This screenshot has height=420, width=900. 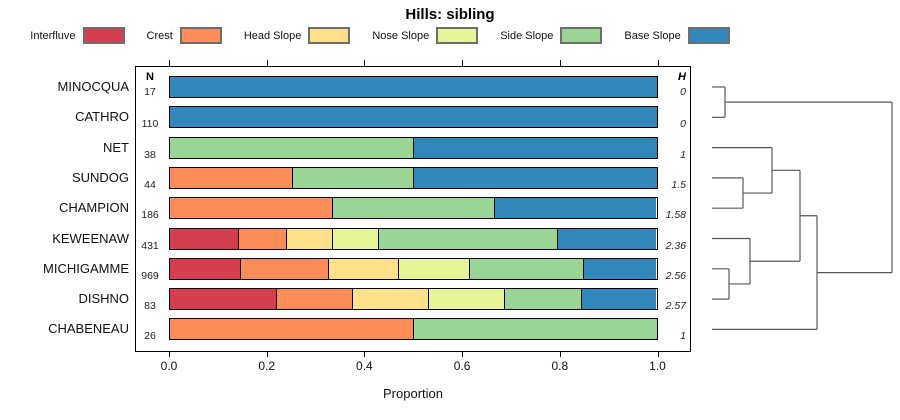 I want to click on legend-item: Head Slope, so click(x=297, y=35).